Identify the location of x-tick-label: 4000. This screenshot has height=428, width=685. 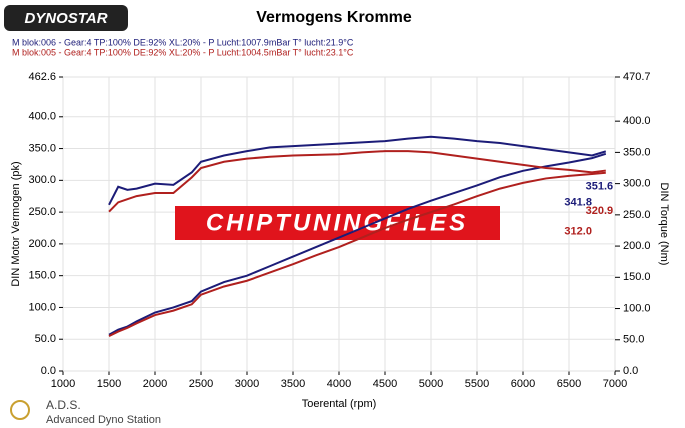
(339, 384).